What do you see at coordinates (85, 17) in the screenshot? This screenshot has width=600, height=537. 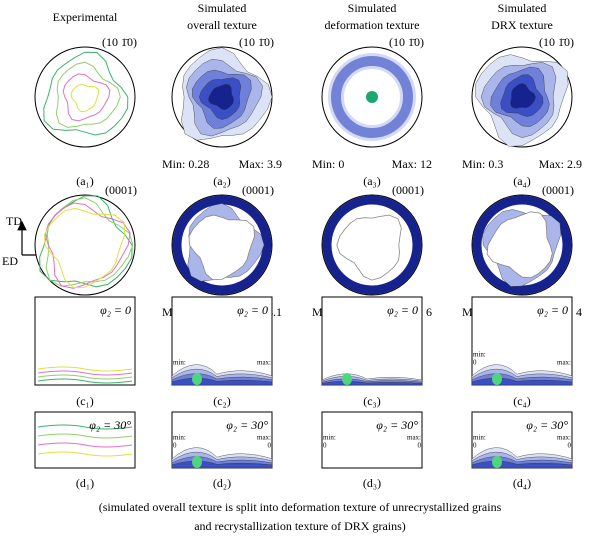 I see `column-header: Experimental` at bounding box center [85, 17].